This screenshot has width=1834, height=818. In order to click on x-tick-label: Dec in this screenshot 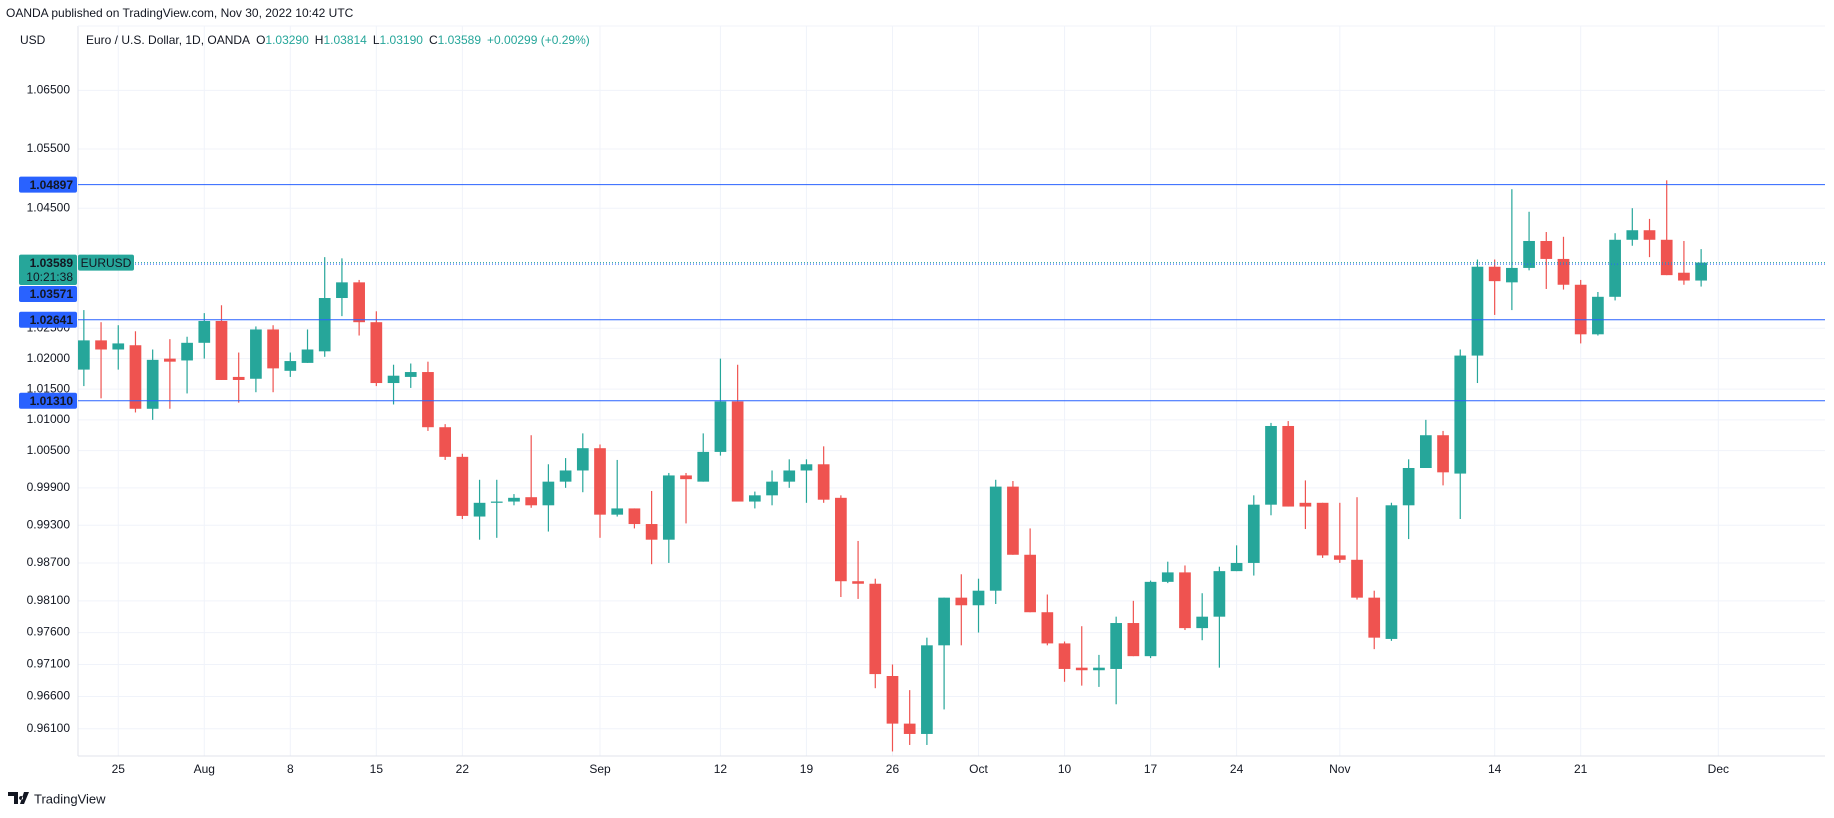, I will do `click(1718, 769)`.